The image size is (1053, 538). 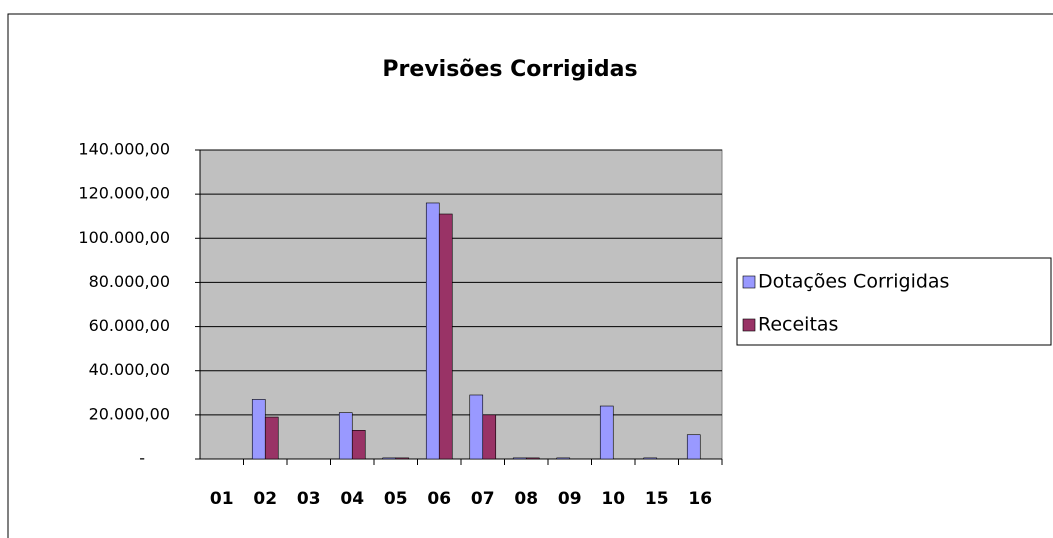 What do you see at coordinates (798, 325) in the screenshot?
I see `legend-label: Receitas` at bounding box center [798, 325].